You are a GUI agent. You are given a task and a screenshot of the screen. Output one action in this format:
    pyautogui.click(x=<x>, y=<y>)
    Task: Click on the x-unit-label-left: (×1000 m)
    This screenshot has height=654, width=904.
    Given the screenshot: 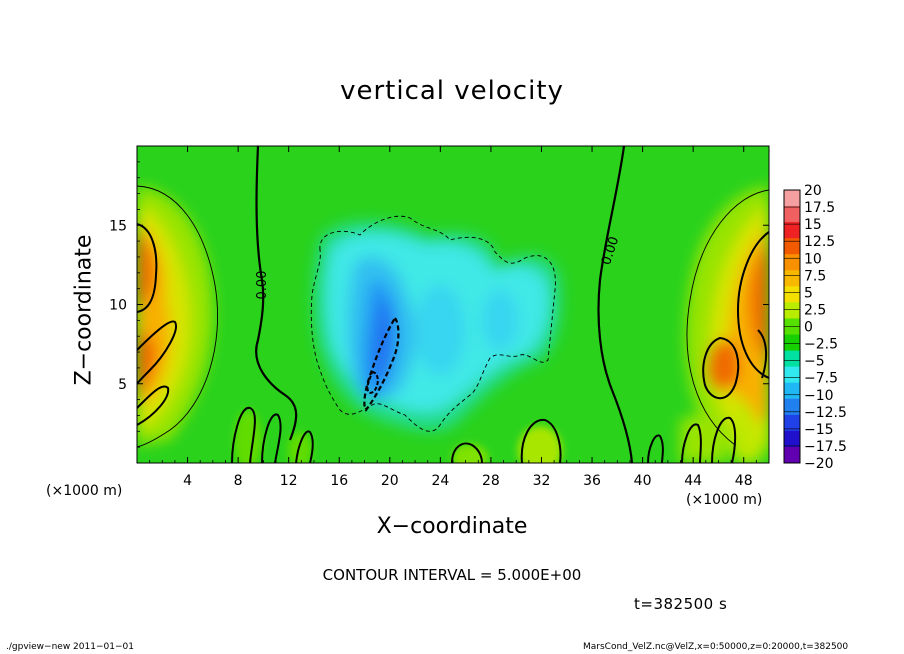 What is the action you would take?
    pyautogui.click(x=84, y=491)
    